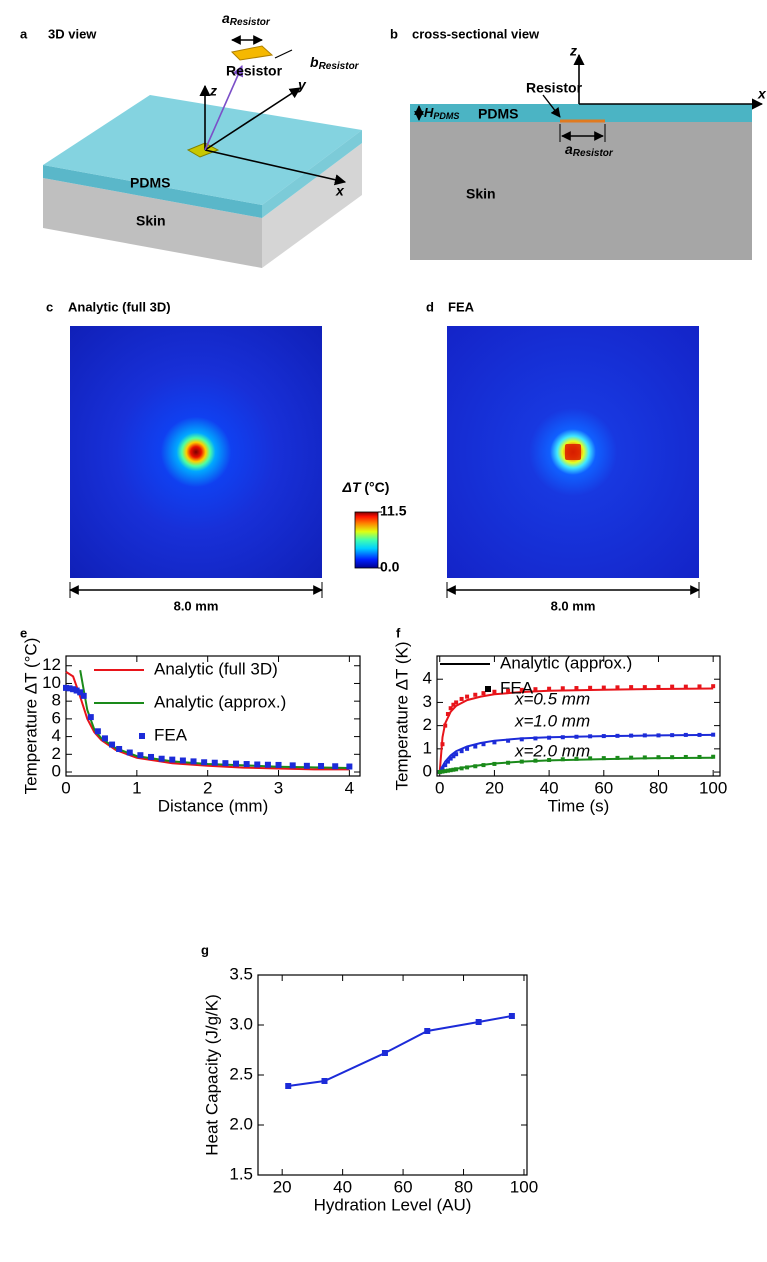  Describe the element at coordinates (549, 787) in the screenshot. I see `x-tick-label: 40` at that location.